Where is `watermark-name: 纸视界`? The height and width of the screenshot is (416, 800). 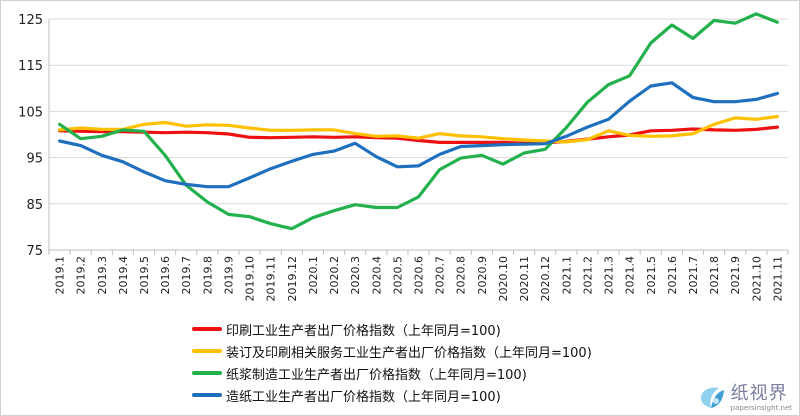 watermark-name: 纸视界 is located at coordinates (759, 393).